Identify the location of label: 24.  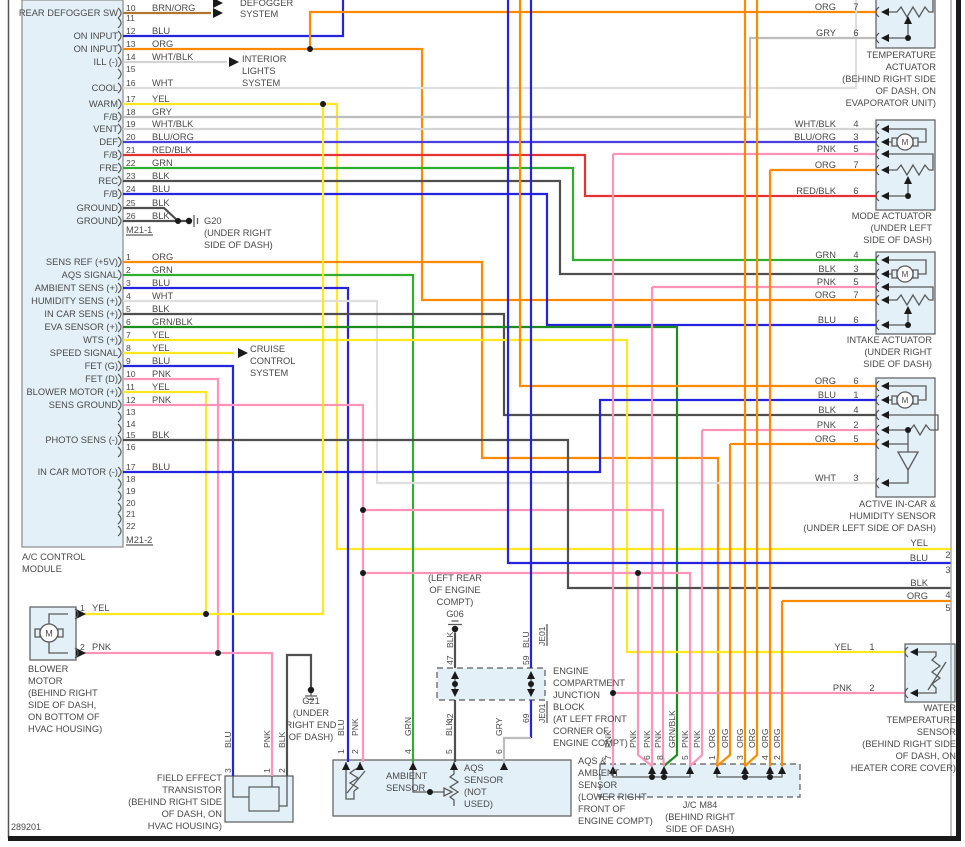
(131, 189).